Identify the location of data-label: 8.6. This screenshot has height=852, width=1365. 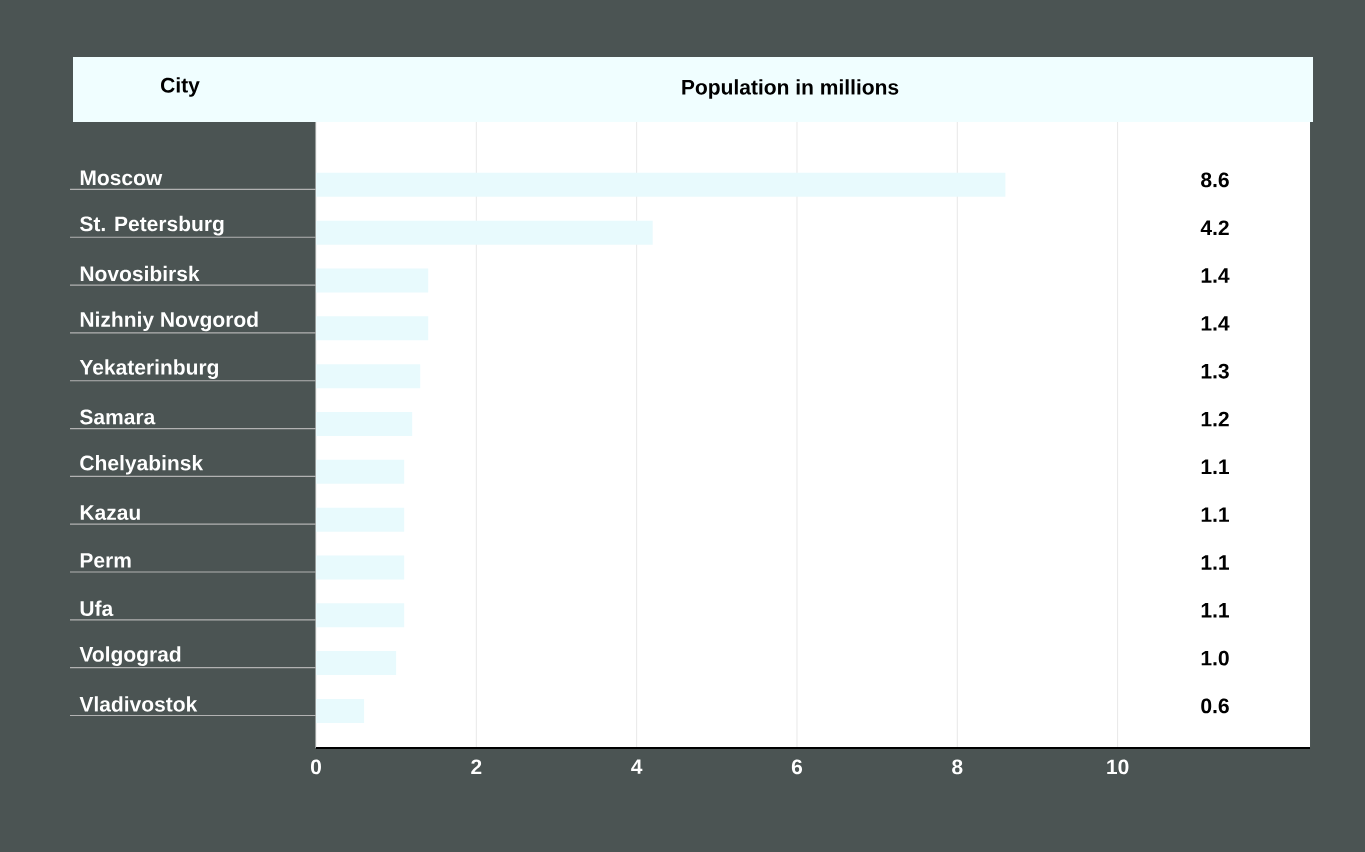
(1215, 180).